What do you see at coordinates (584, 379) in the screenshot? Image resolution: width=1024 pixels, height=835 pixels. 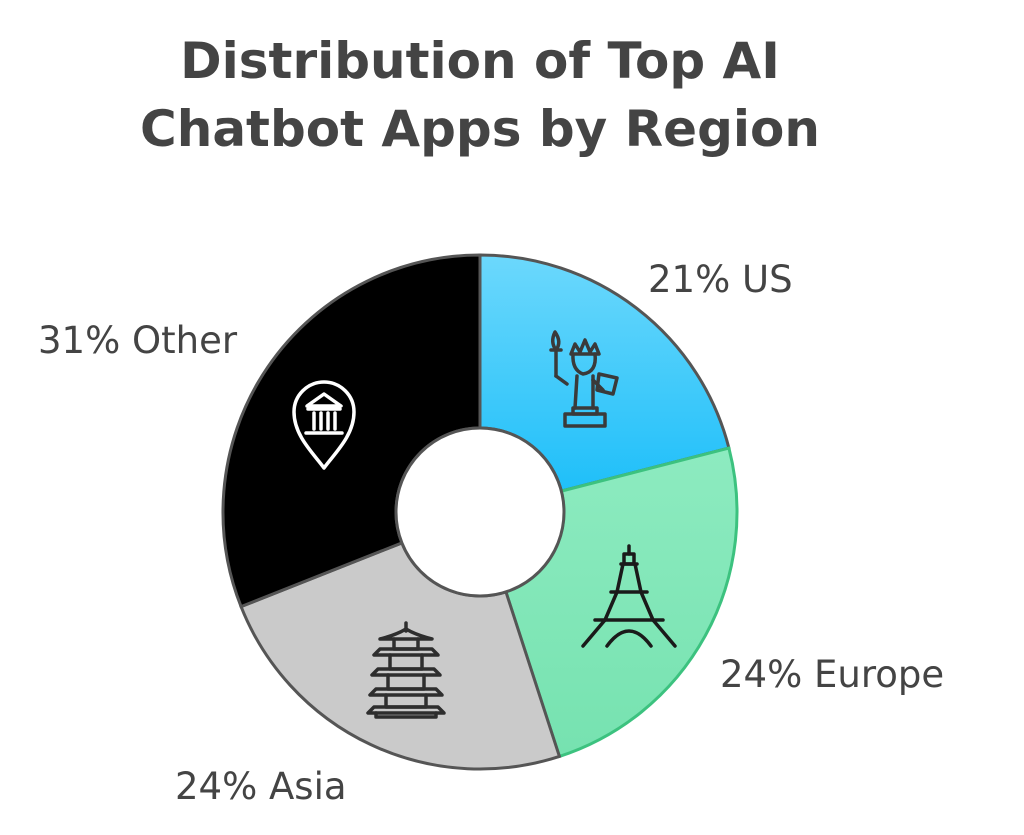 I see `statue-of-liberty-icon` at bounding box center [584, 379].